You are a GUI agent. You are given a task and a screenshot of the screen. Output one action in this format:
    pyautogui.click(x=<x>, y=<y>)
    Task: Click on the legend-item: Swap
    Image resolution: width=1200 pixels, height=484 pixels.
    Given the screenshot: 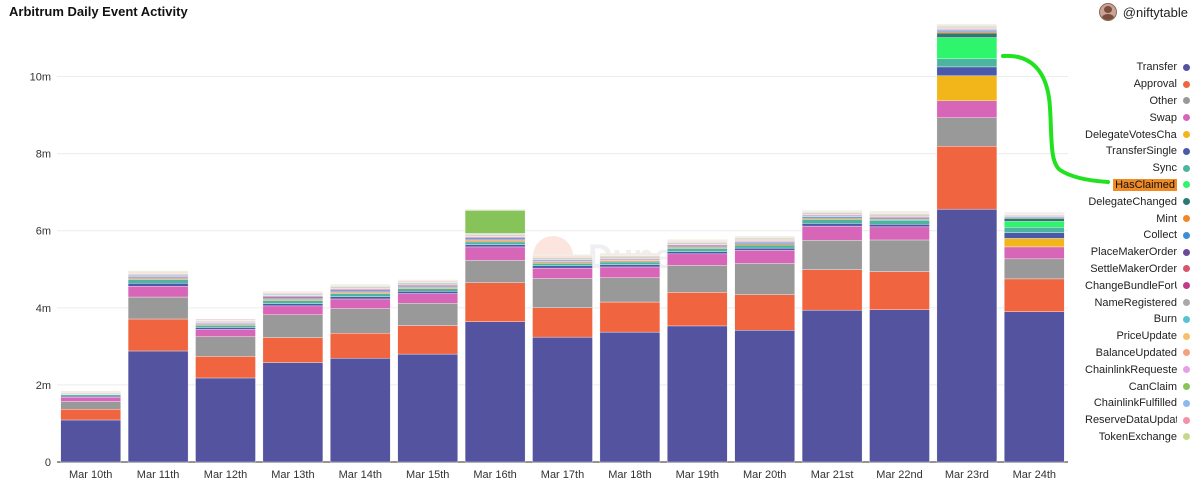 What is the action you would take?
    pyautogui.click(x=1132, y=117)
    